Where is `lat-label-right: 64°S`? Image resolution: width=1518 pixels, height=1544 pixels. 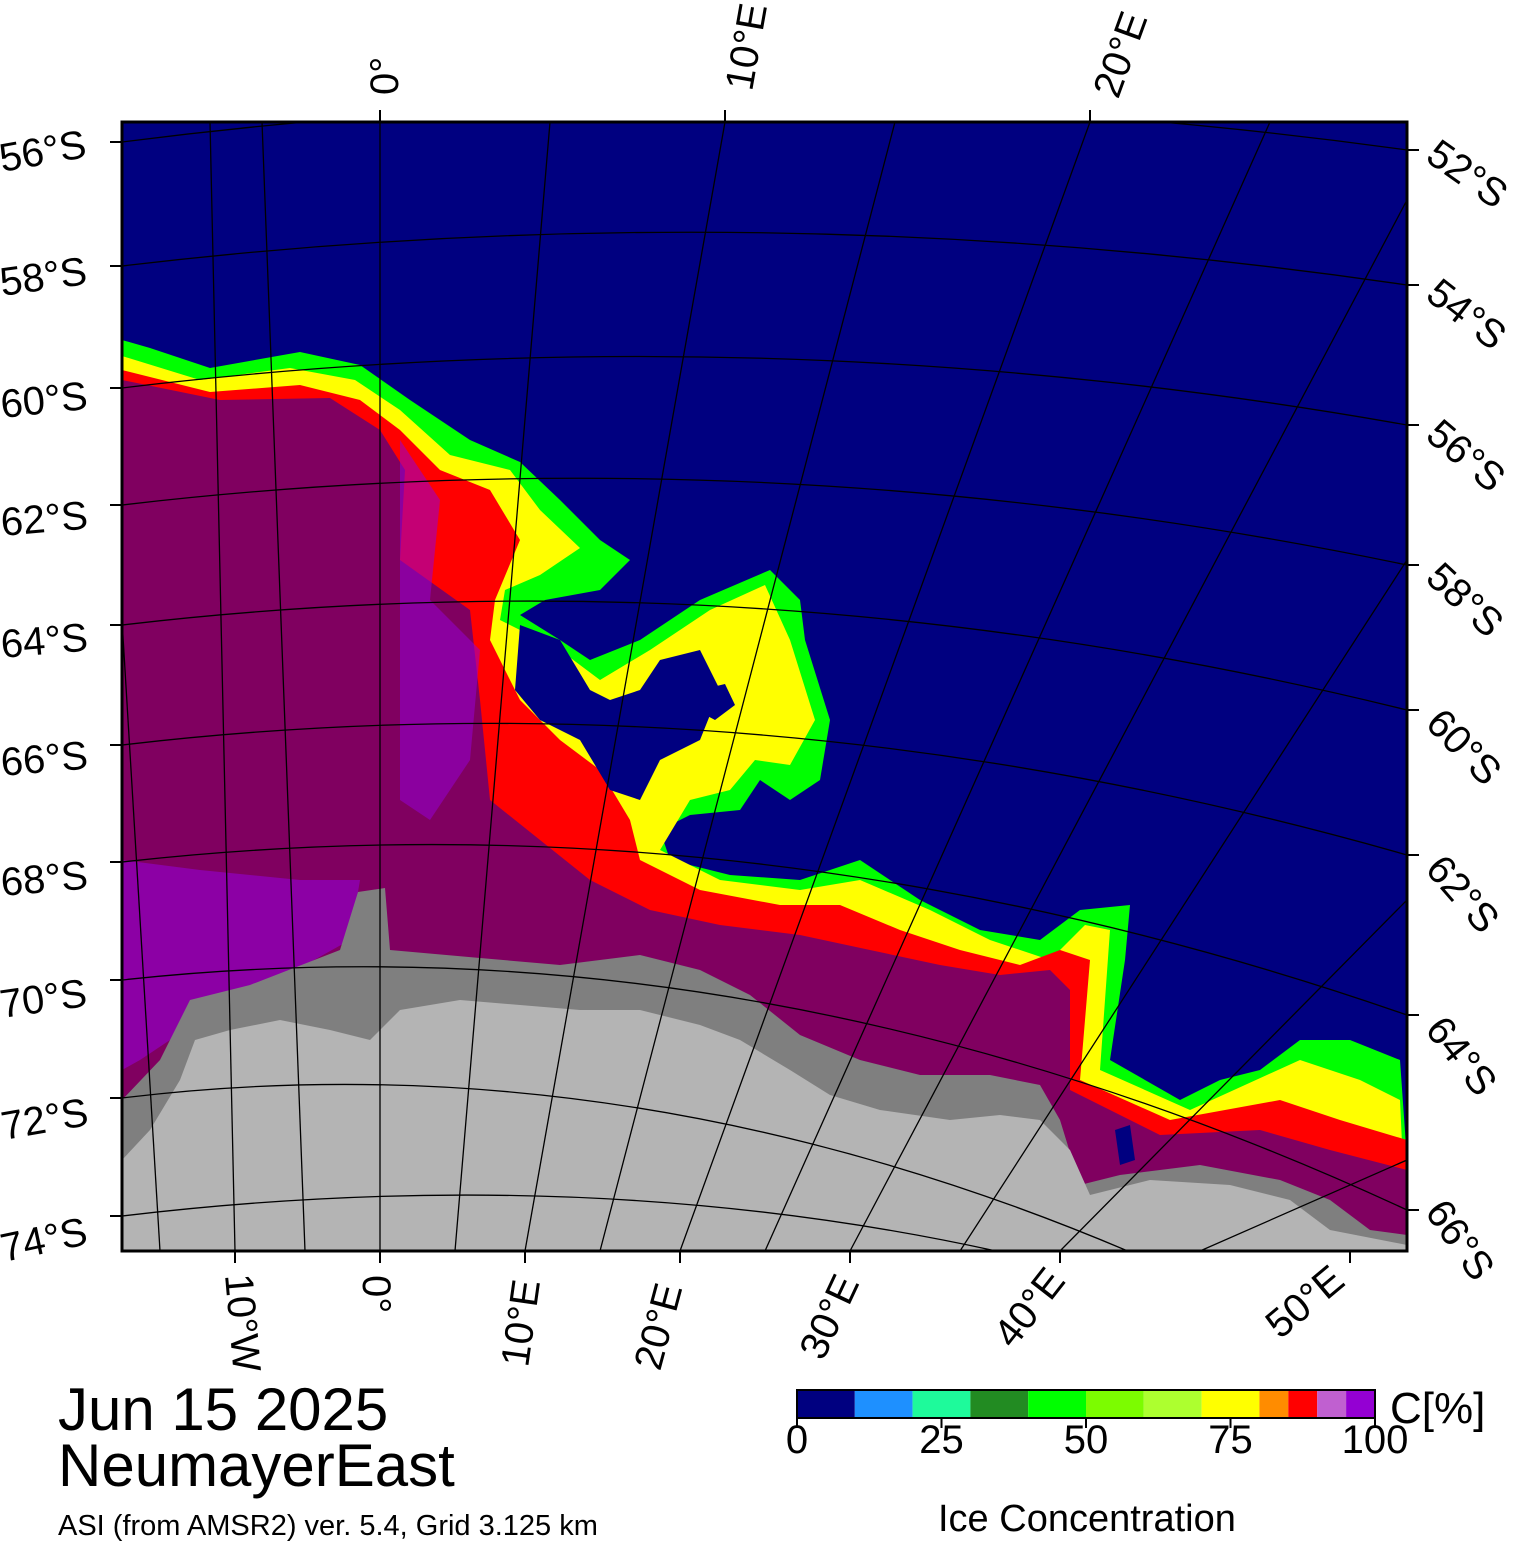 lat-label-right: 64°S is located at coordinates (1461, 1056).